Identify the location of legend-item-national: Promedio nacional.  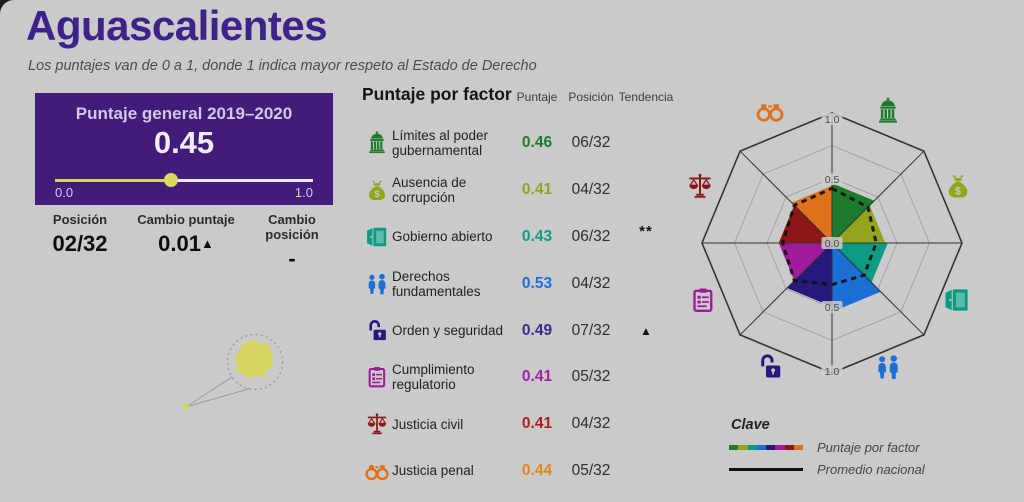
(849, 469).